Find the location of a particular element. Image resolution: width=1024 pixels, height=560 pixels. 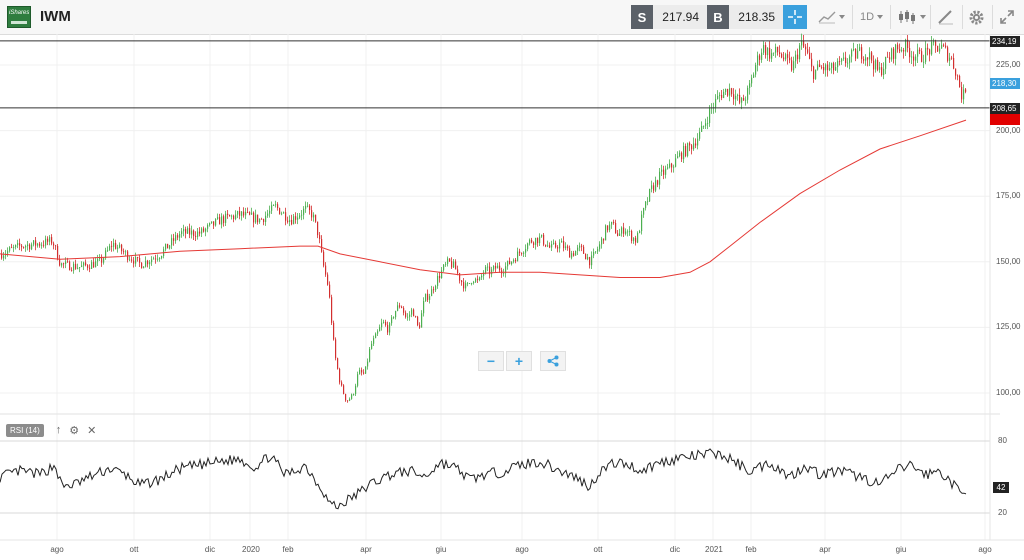

candle-style-dropdown is located at coordinates (911, 17).